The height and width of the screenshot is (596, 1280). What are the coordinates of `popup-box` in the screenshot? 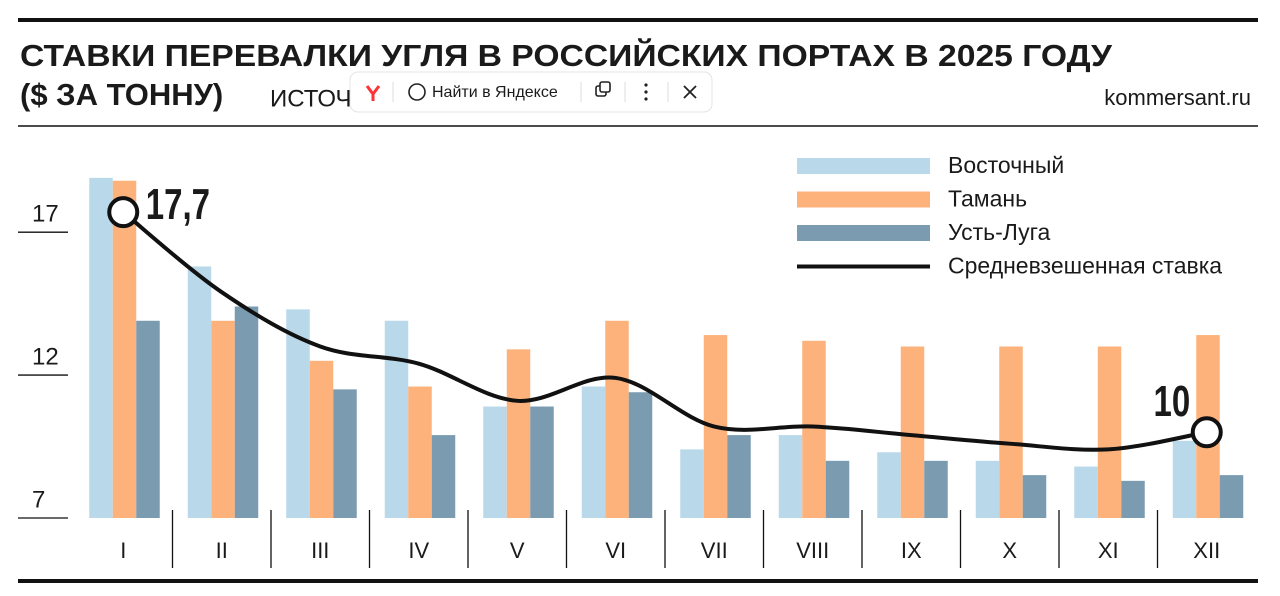 It's located at (531, 92).